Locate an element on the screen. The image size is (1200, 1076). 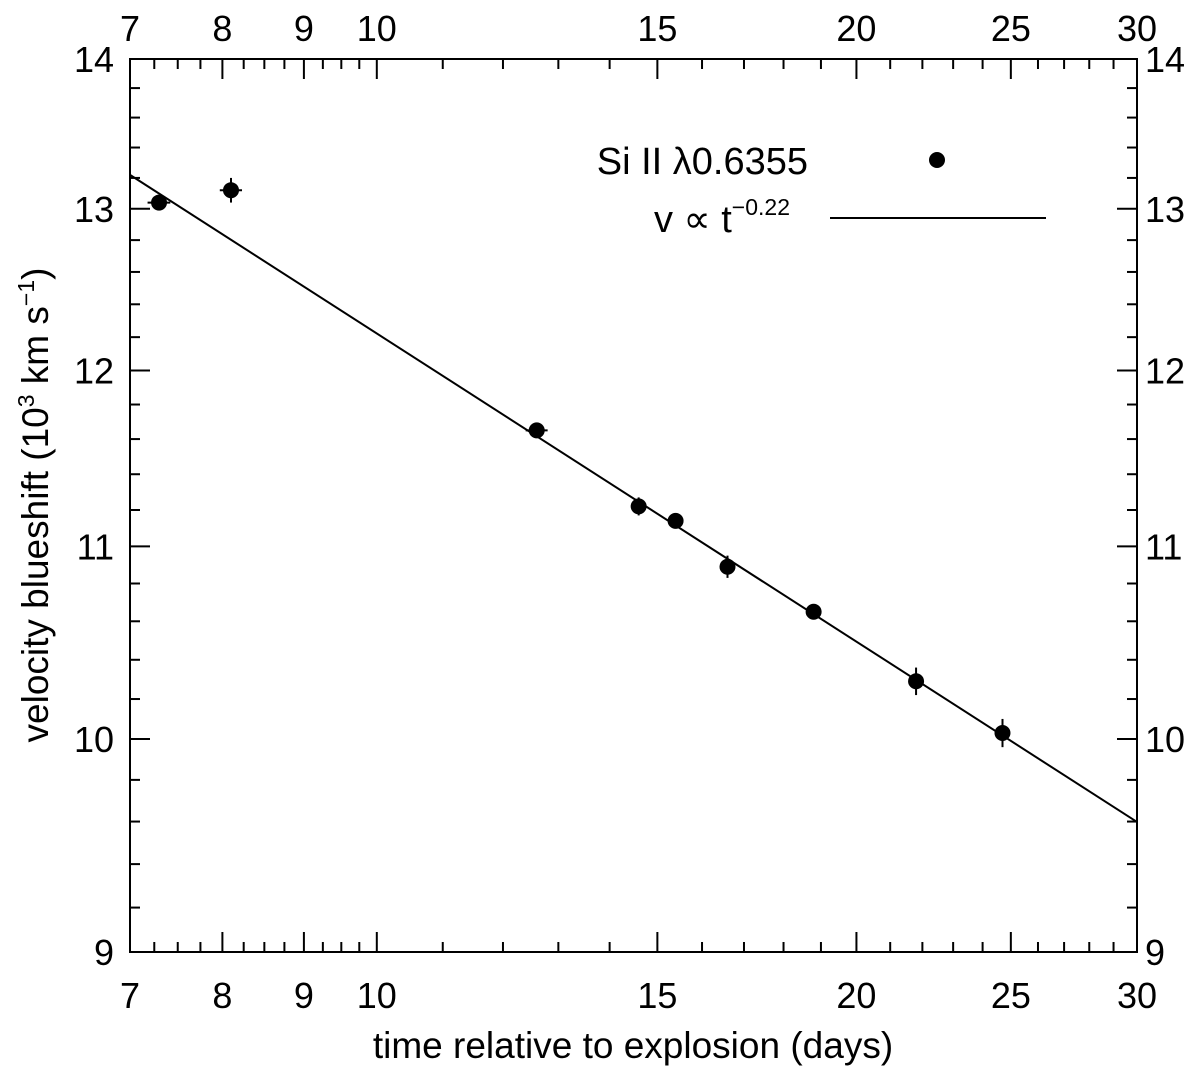
x-tick-label-top: 7 is located at coordinates (130, 28).